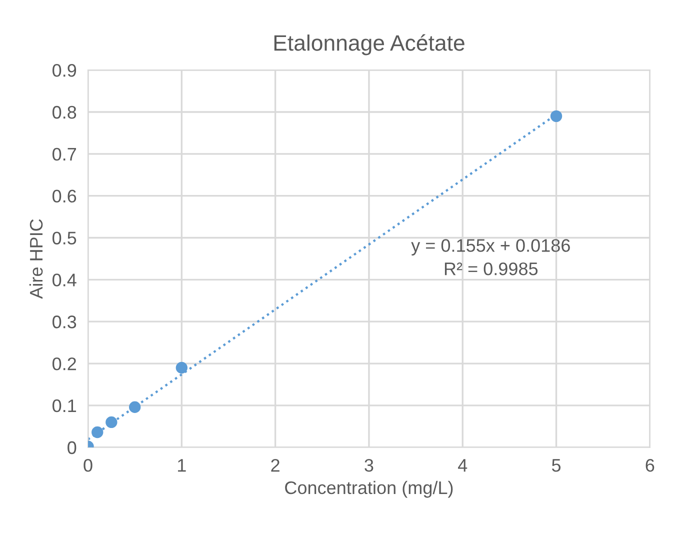 The image size is (677, 539). I want to click on y-tick-label: 0.2, so click(64, 363).